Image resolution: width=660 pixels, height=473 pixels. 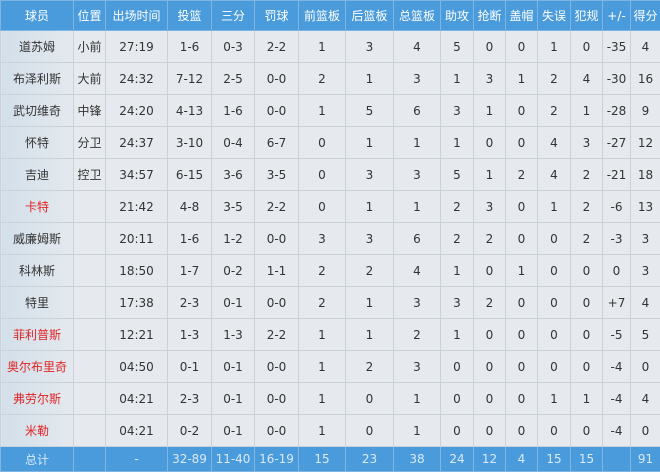 What do you see at coordinates (645, 459) in the screenshot?
I see `total-cell: 91` at bounding box center [645, 459].